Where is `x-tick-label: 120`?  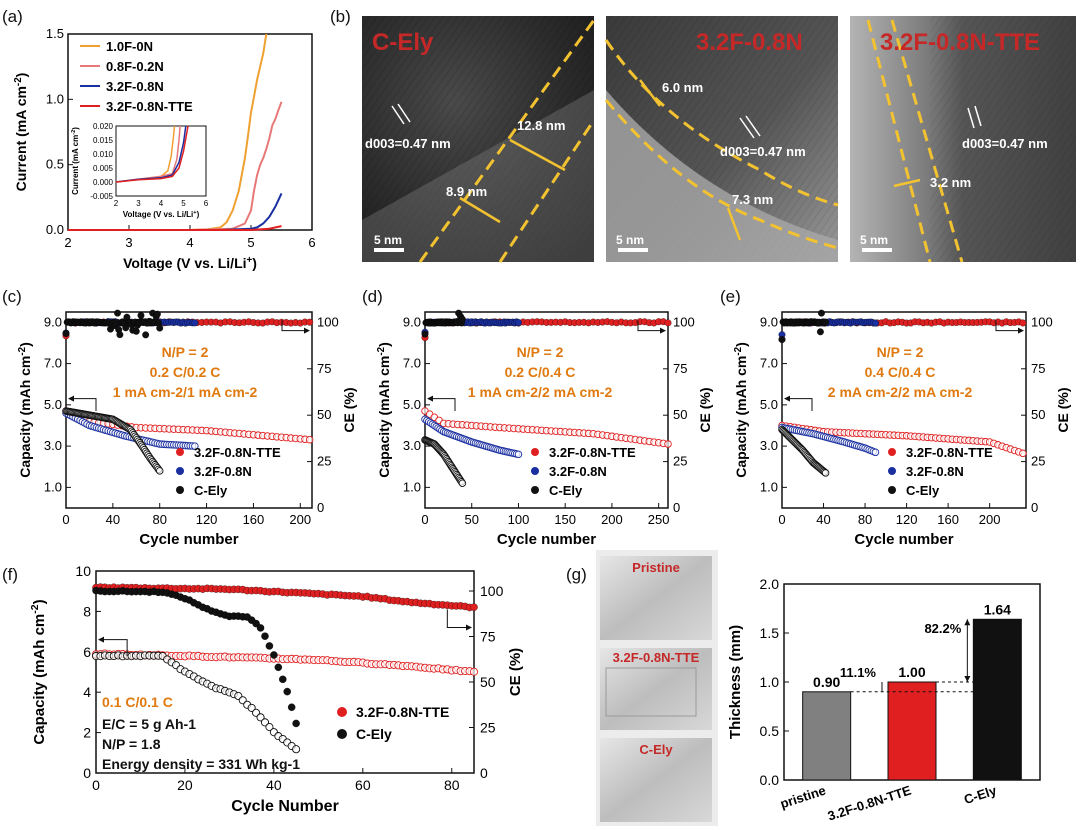 x-tick-label: 120 is located at coordinates (207, 519).